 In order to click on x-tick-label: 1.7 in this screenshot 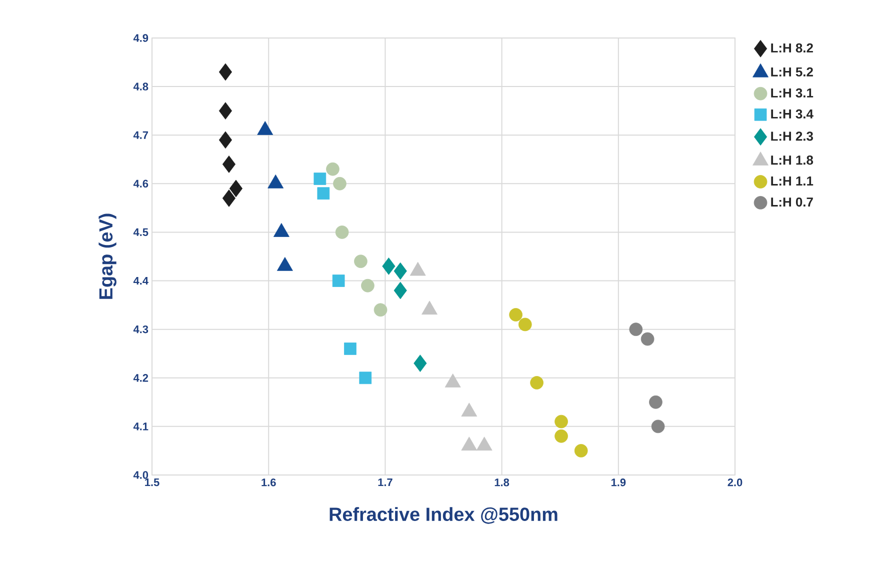, I will do `click(385, 482)`.